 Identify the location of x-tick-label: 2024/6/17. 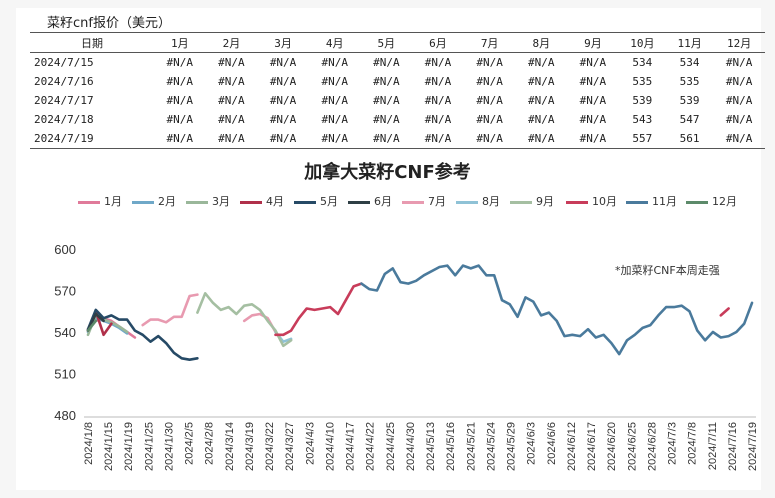
(592, 446).